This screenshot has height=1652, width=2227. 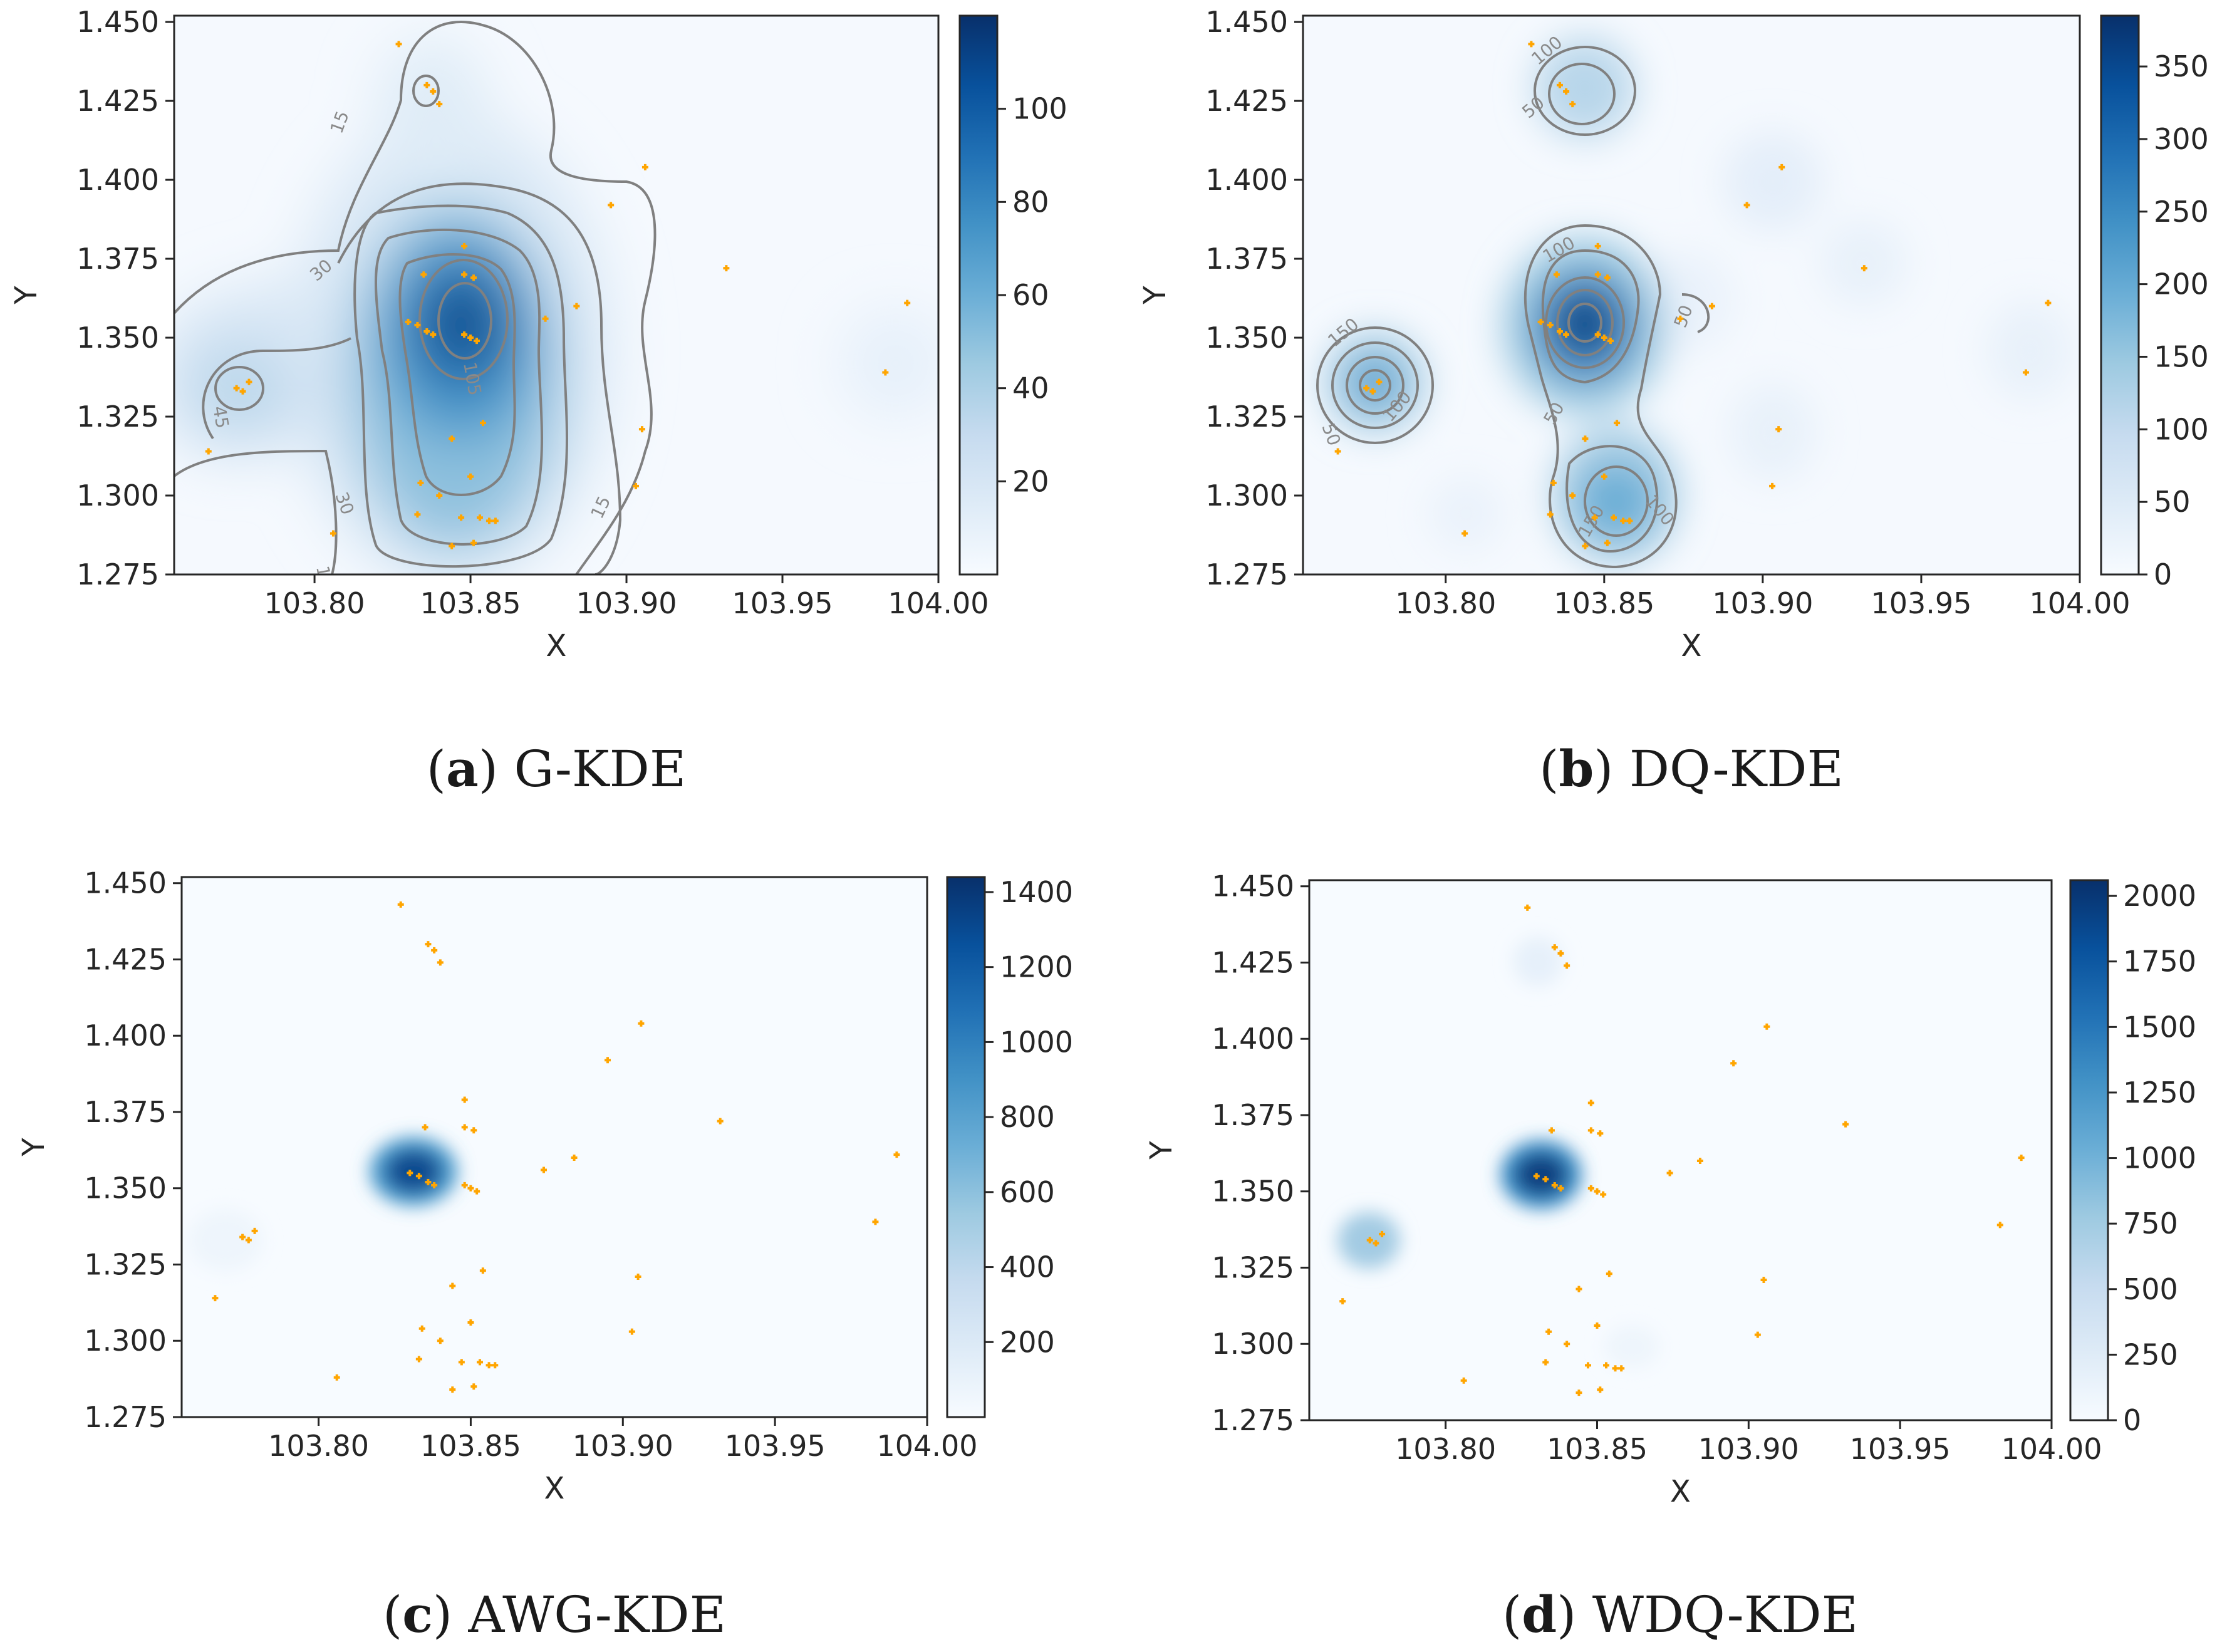 I want to click on colorbar-tick-label: 1000, so click(x=2159, y=1158).